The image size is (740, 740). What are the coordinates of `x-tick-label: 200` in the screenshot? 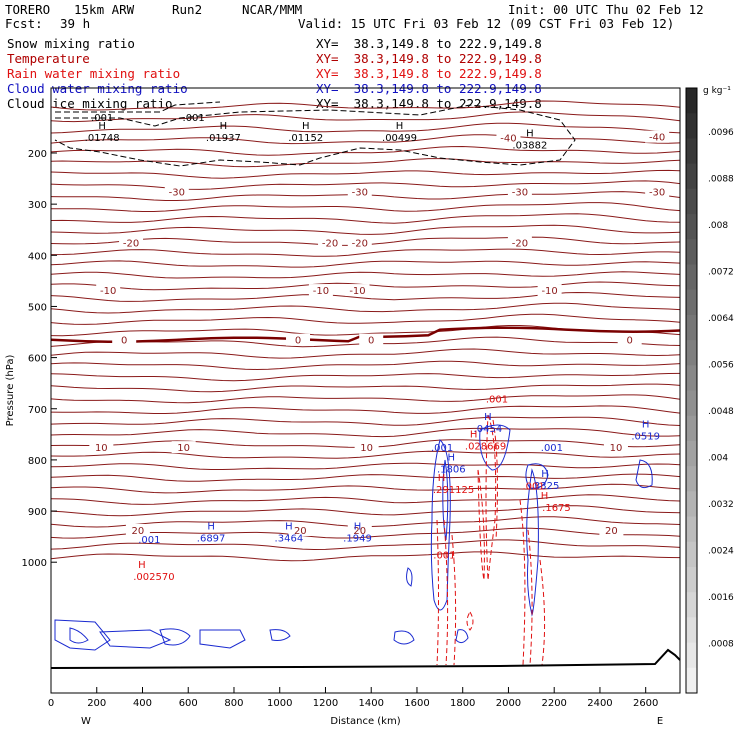 It's located at (96, 703).